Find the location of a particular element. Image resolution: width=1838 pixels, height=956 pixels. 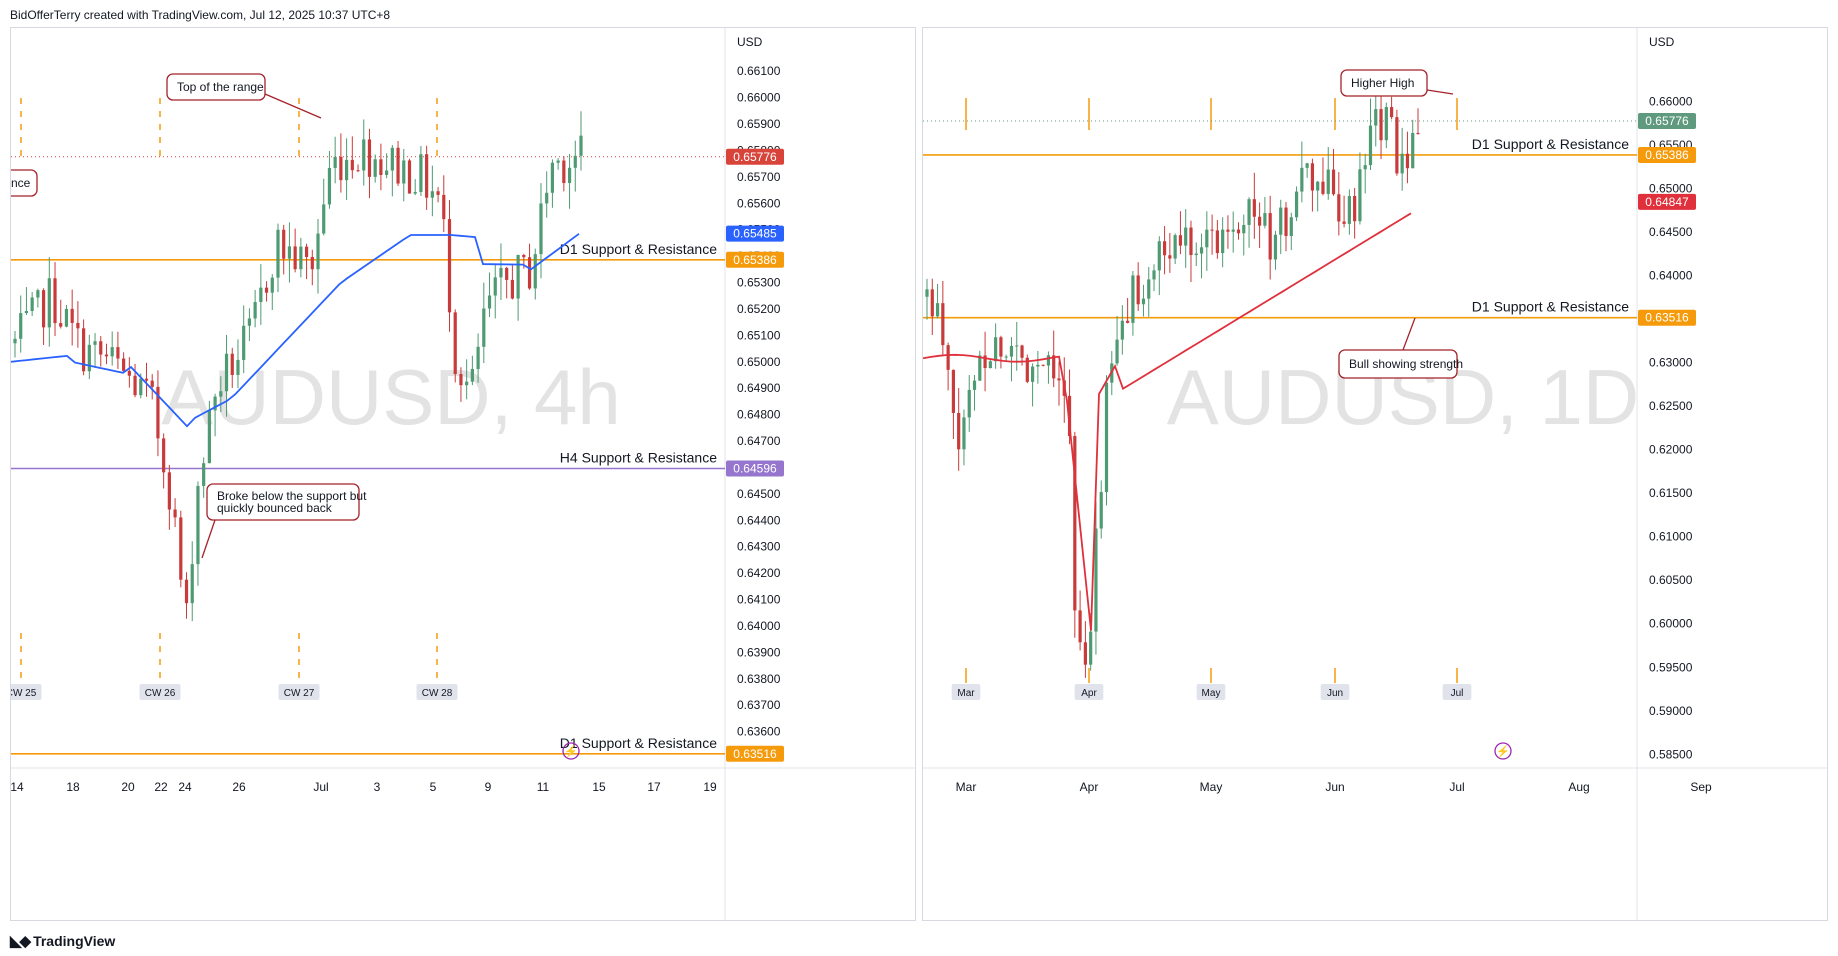

period-label: Jun is located at coordinates (1335, 693).